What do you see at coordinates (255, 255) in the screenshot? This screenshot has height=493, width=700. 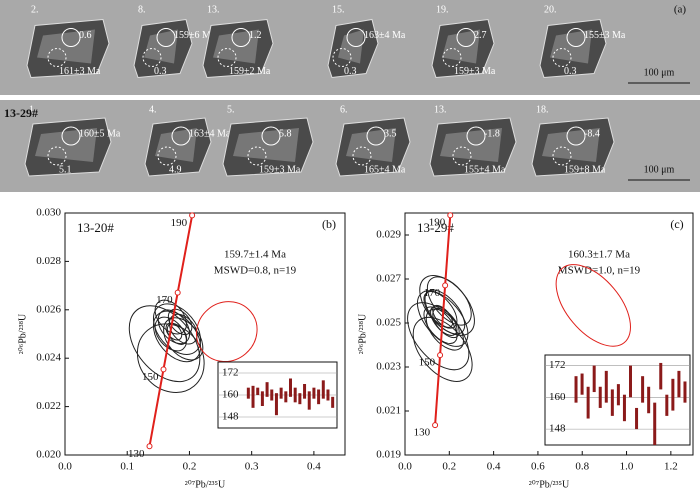 I see `age-text: 159.7±1.4 Ma` at bounding box center [255, 255].